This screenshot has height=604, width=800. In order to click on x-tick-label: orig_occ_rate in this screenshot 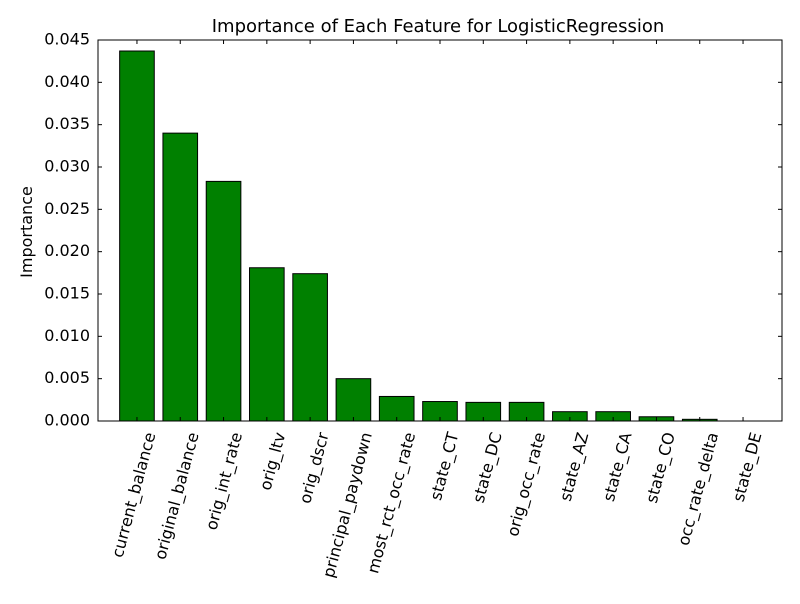, I will do `click(526, 484)`.